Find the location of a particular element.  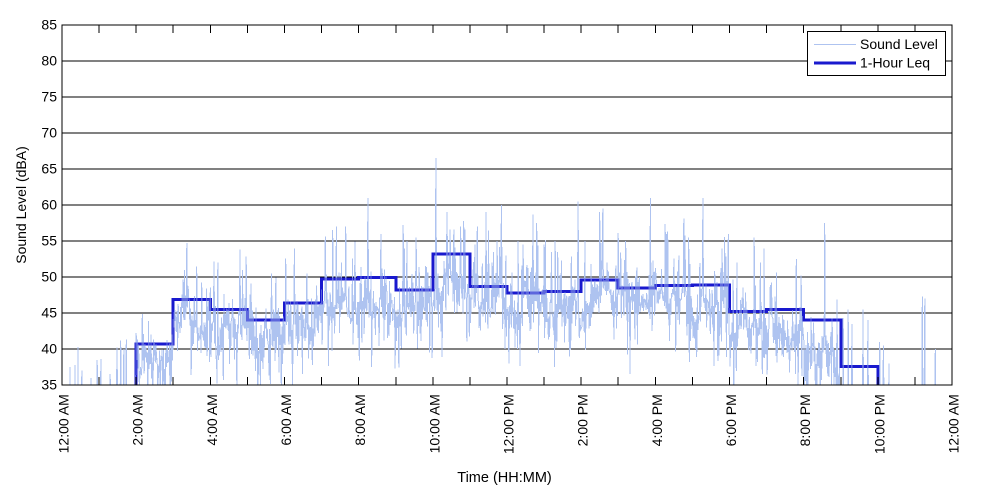

svg-text: Sound Level (dBA) is located at coordinates (21, 205).